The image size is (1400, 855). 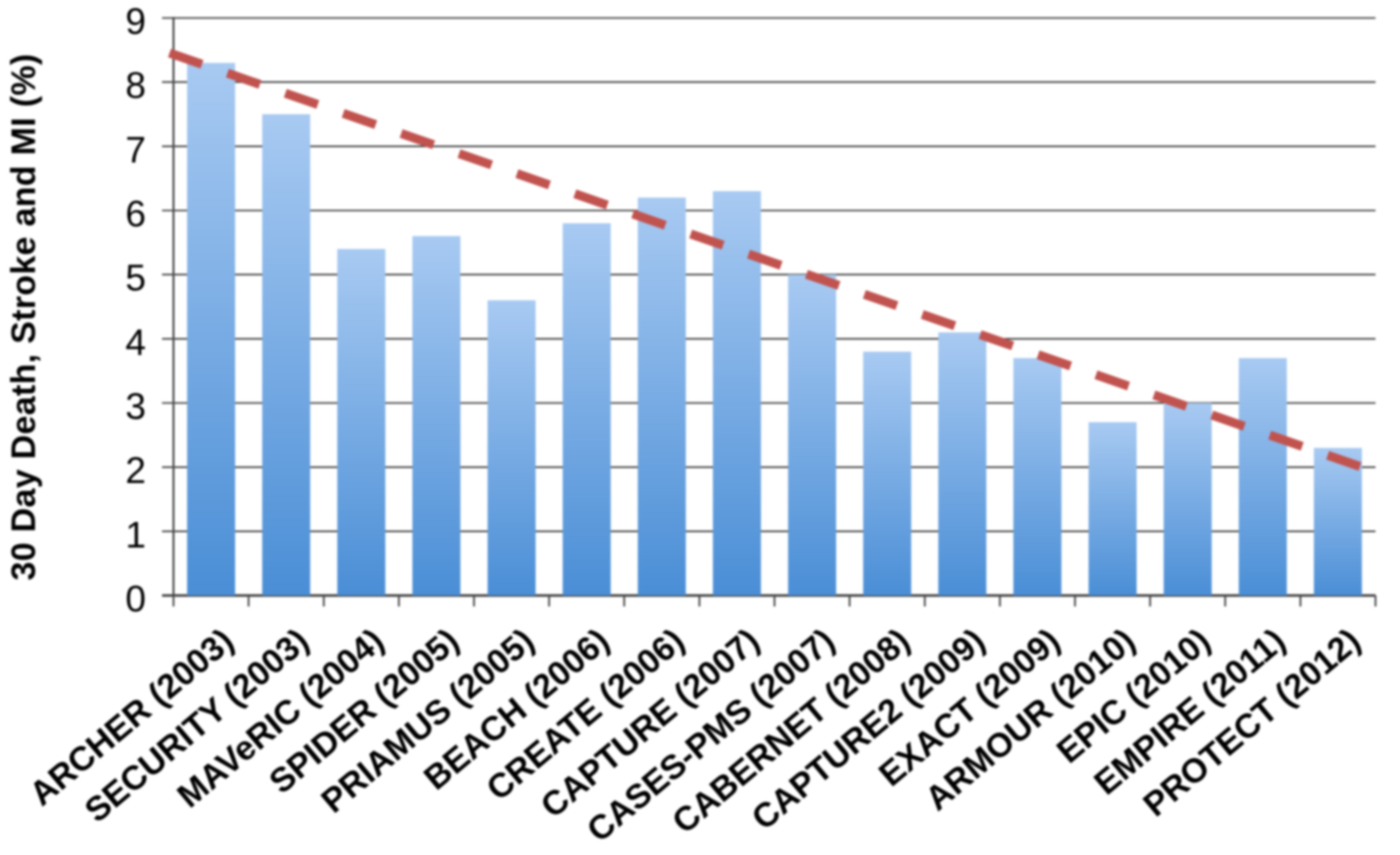 I want to click on svg-text:30 Day Death, Stroke and MI (%: 30 Day Death, Stroke and MI (%), so click(x=24, y=317).